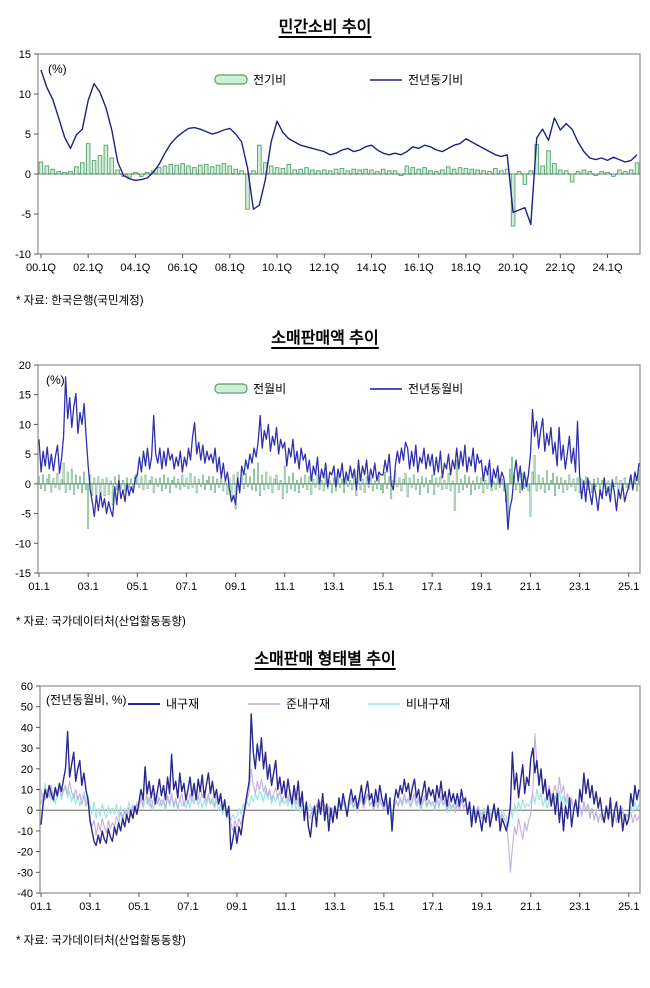 Image resolution: width=650 pixels, height=988 pixels. I want to click on chart-title-retail-sales: 소매판매액 추이, so click(325, 338).